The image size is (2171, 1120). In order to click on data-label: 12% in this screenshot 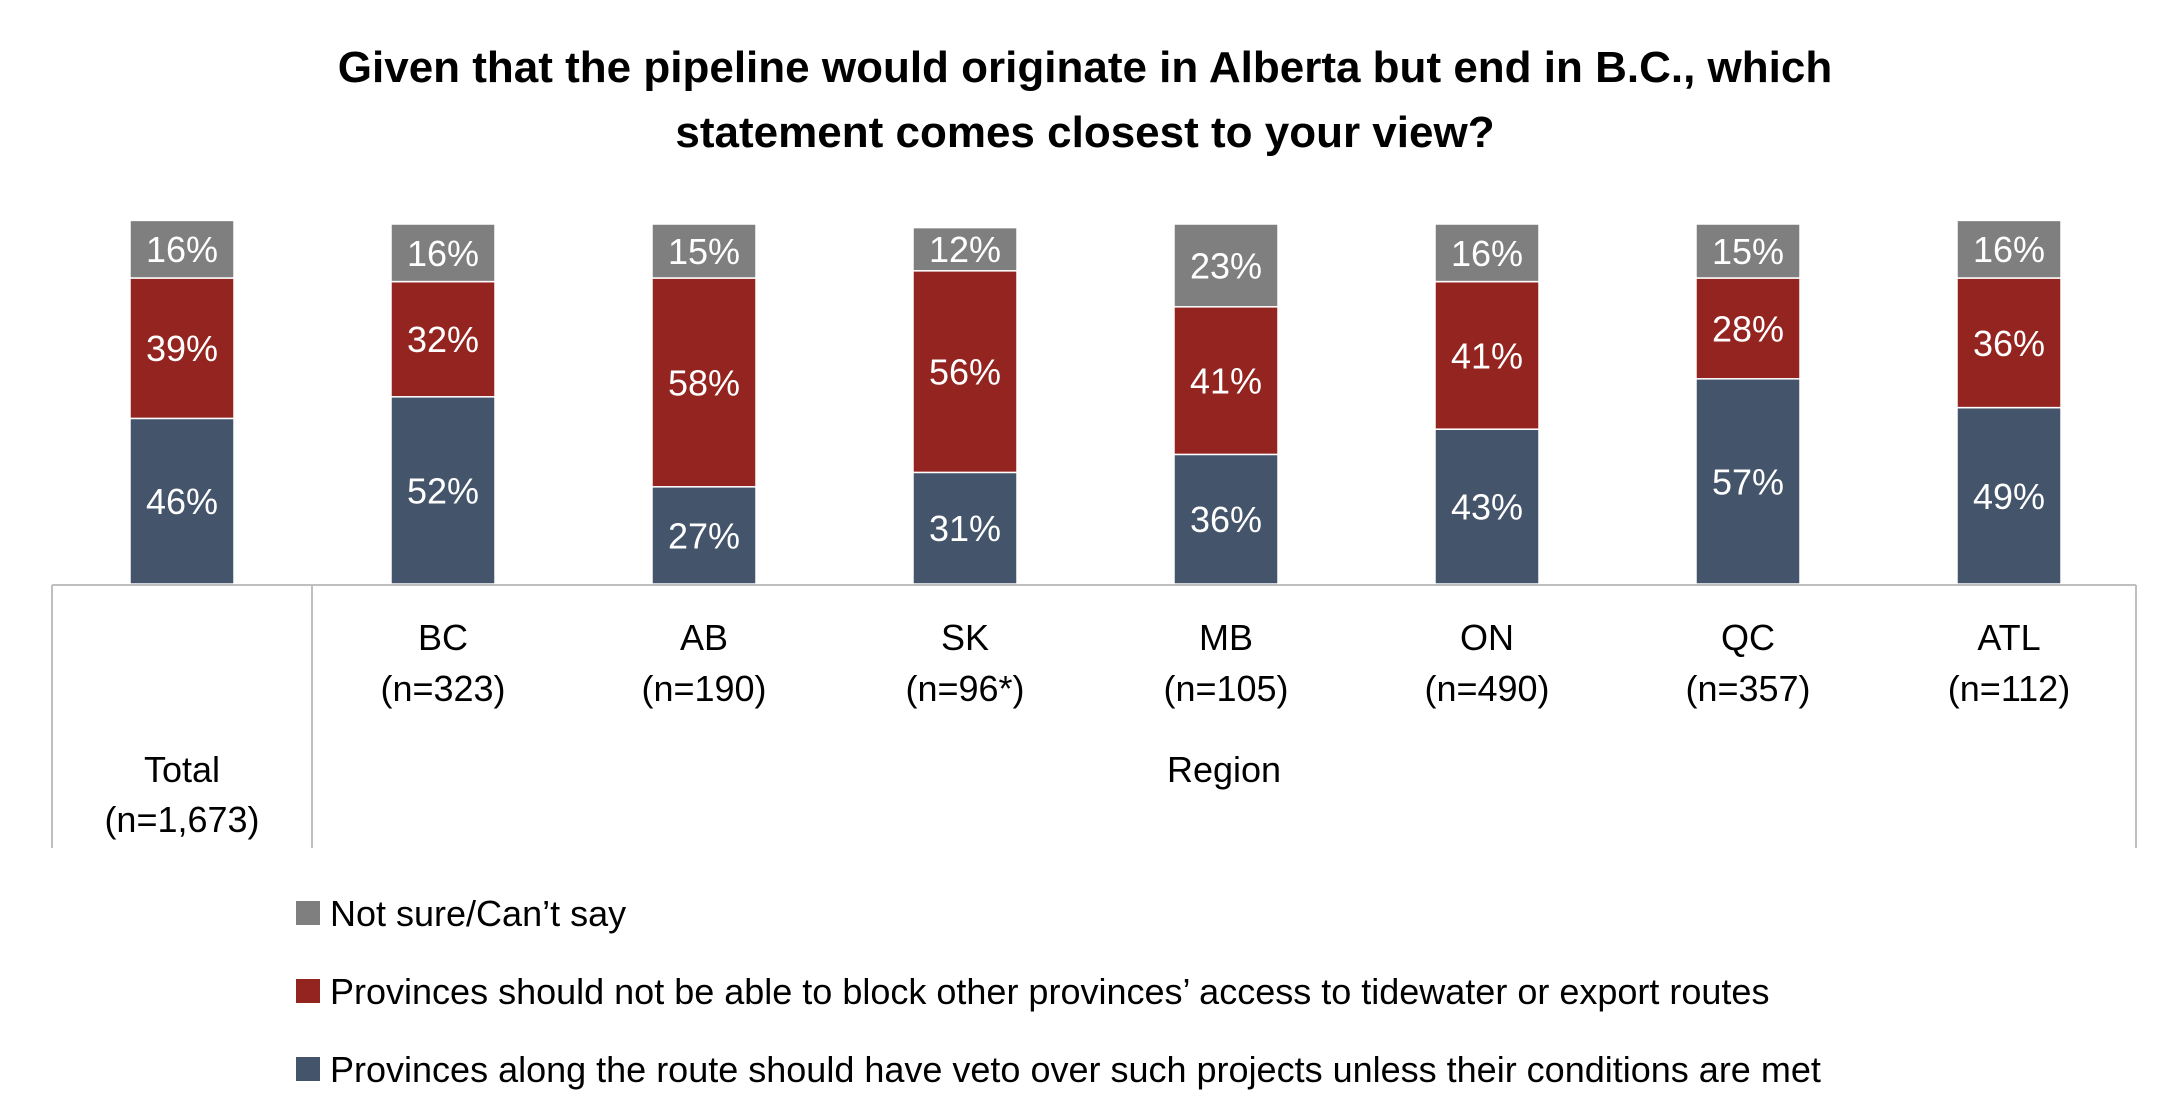, I will do `click(965, 249)`.